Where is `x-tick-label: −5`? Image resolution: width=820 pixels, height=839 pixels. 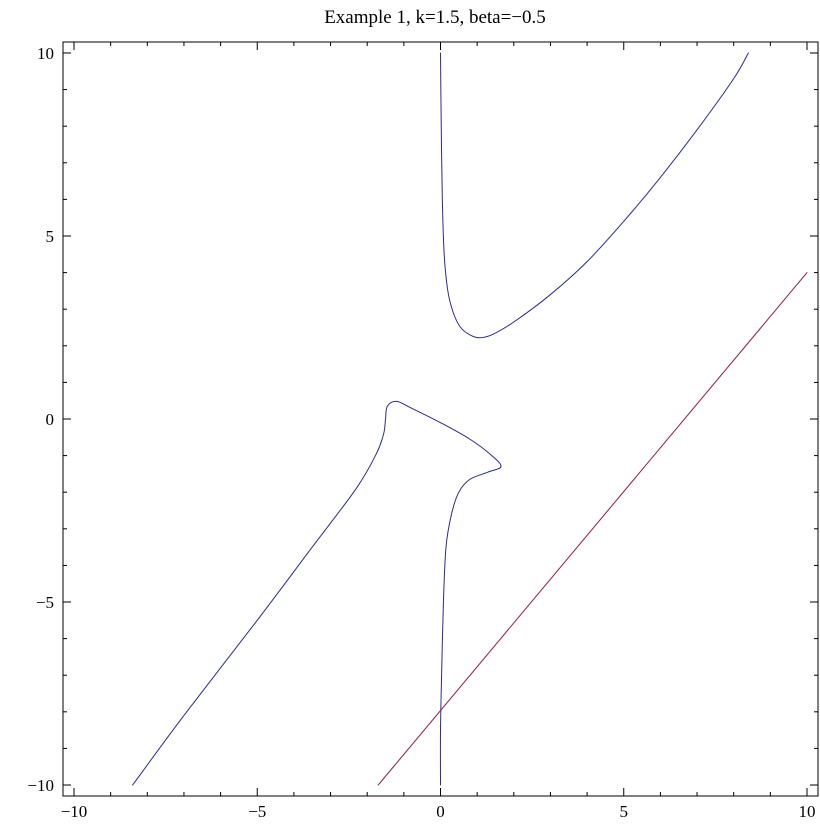 x-tick-label: −5 is located at coordinates (257, 811).